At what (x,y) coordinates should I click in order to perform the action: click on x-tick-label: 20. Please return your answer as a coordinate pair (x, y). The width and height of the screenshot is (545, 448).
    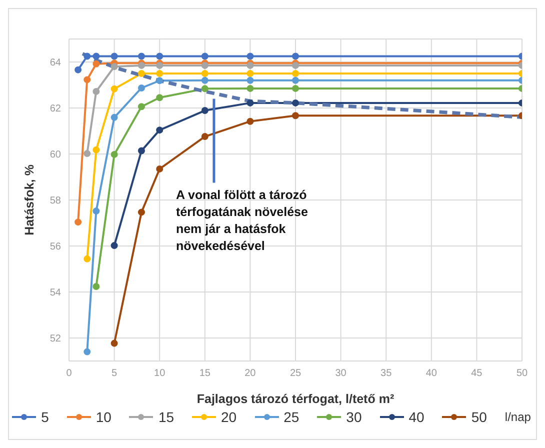
    Looking at the image, I should click on (250, 374).